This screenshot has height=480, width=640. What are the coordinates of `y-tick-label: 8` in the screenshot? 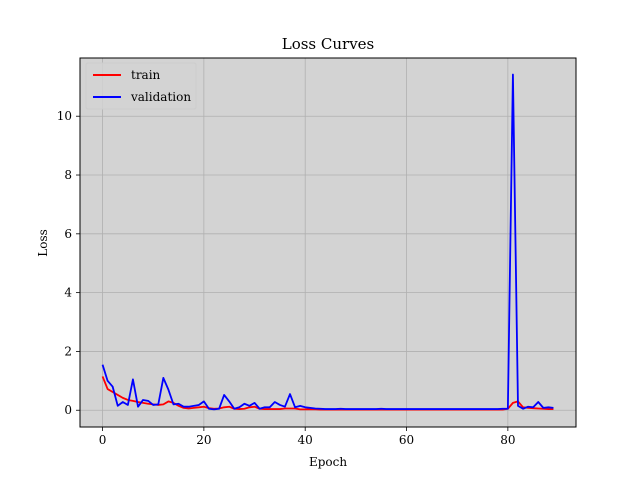 It's located at (68, 175).